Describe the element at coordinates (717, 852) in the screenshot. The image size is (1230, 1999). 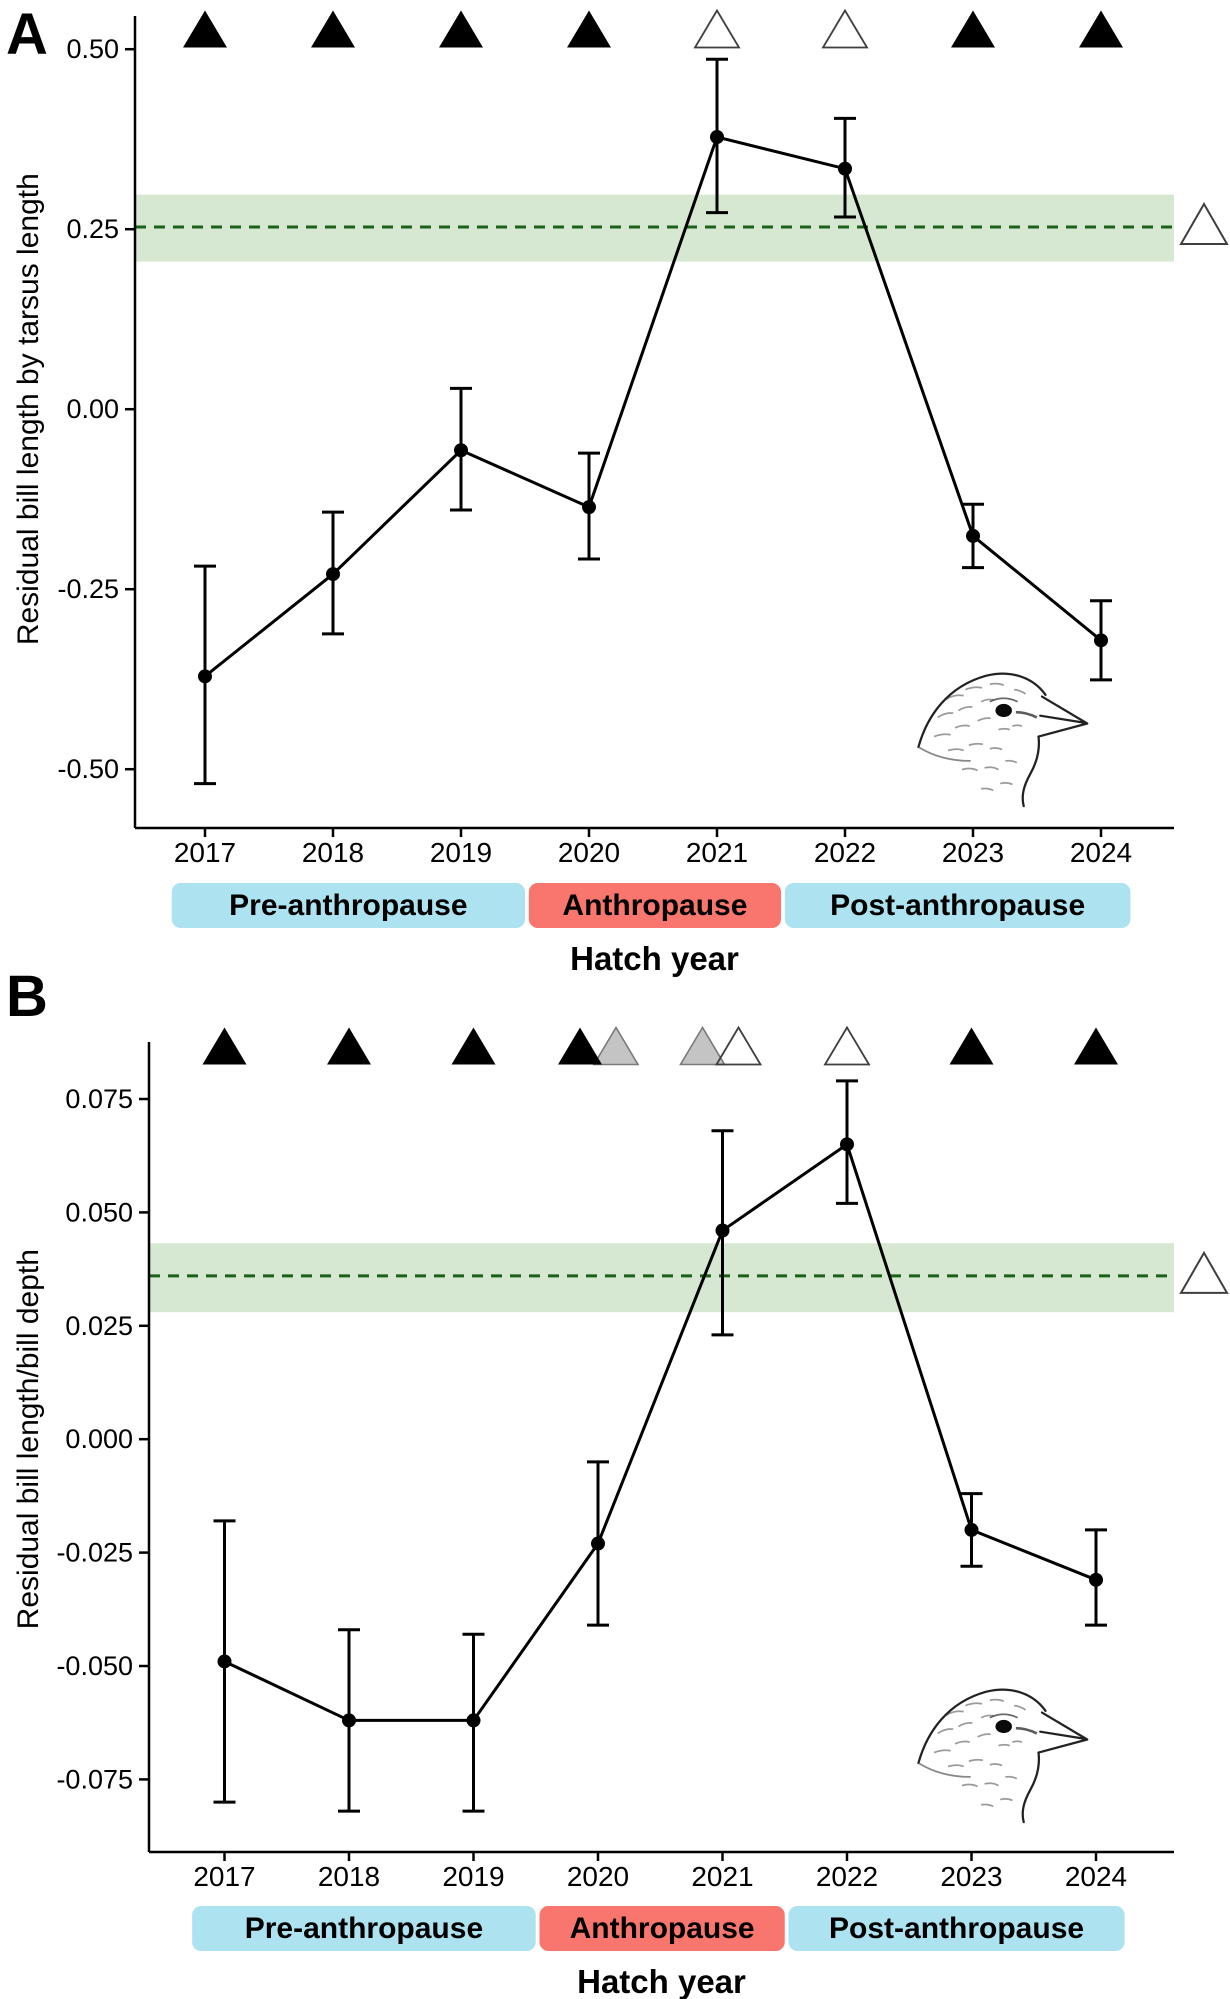
I see `panel-a-year-label-2021: 2021` at that location.